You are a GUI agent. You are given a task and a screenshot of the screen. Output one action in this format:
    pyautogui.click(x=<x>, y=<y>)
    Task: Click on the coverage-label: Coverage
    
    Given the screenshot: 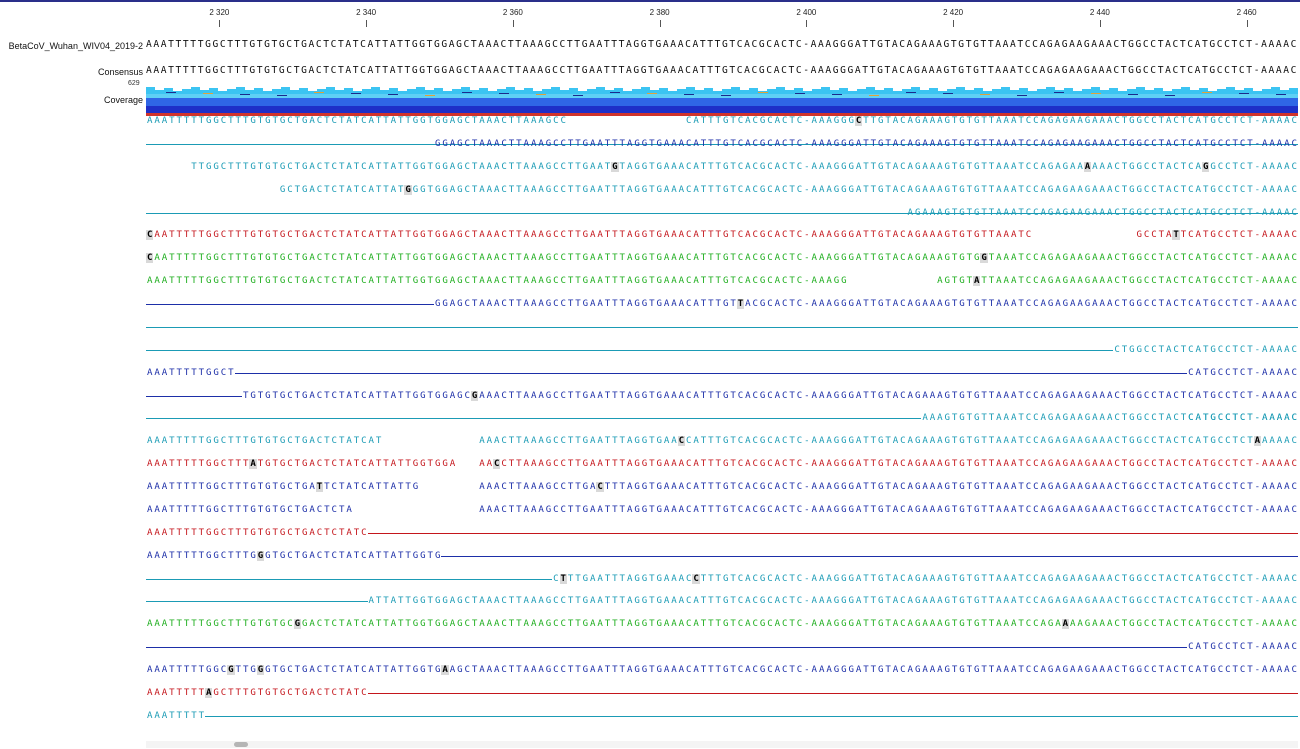 What is the action you would take?
    pyautogui.click(x=123, y=100)
    